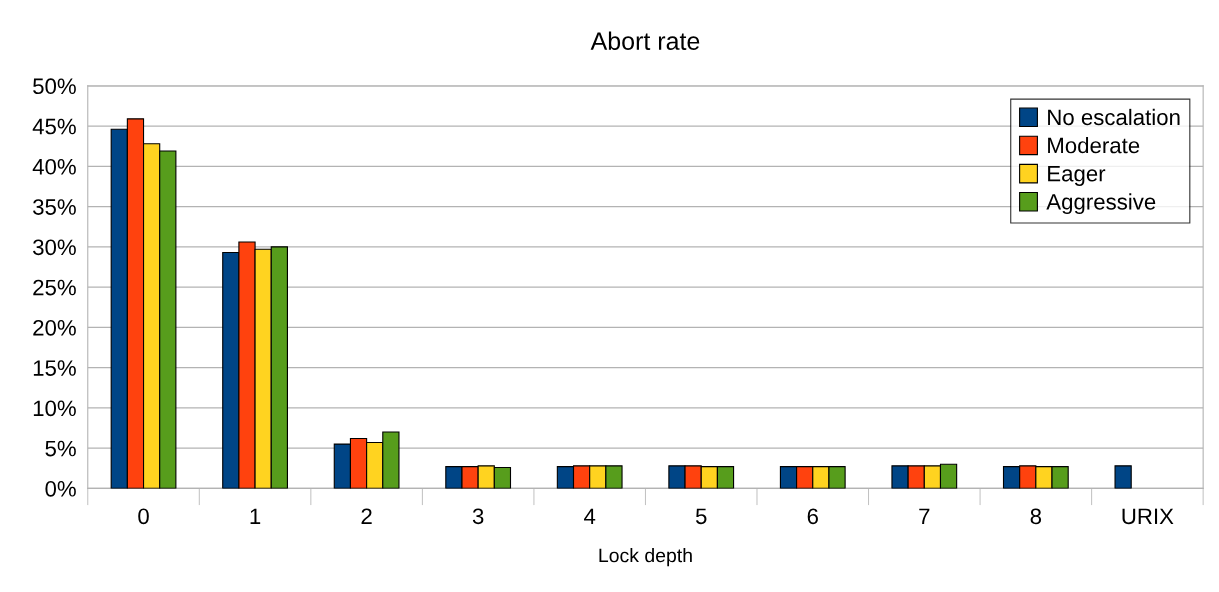  I want to click on x-tick-label: 3, so click(478, 516).